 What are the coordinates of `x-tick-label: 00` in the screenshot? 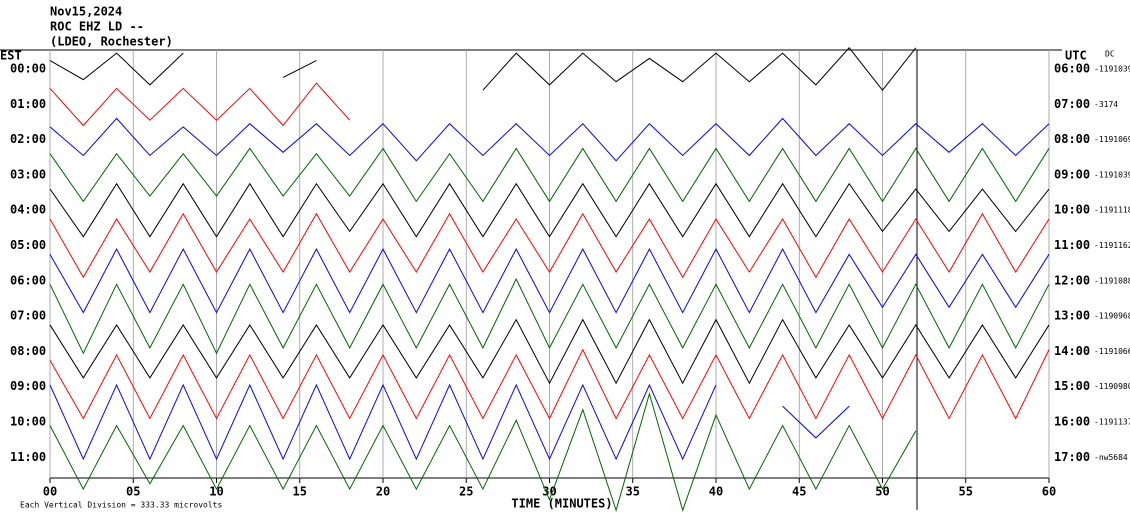 It's located at (50, 492).